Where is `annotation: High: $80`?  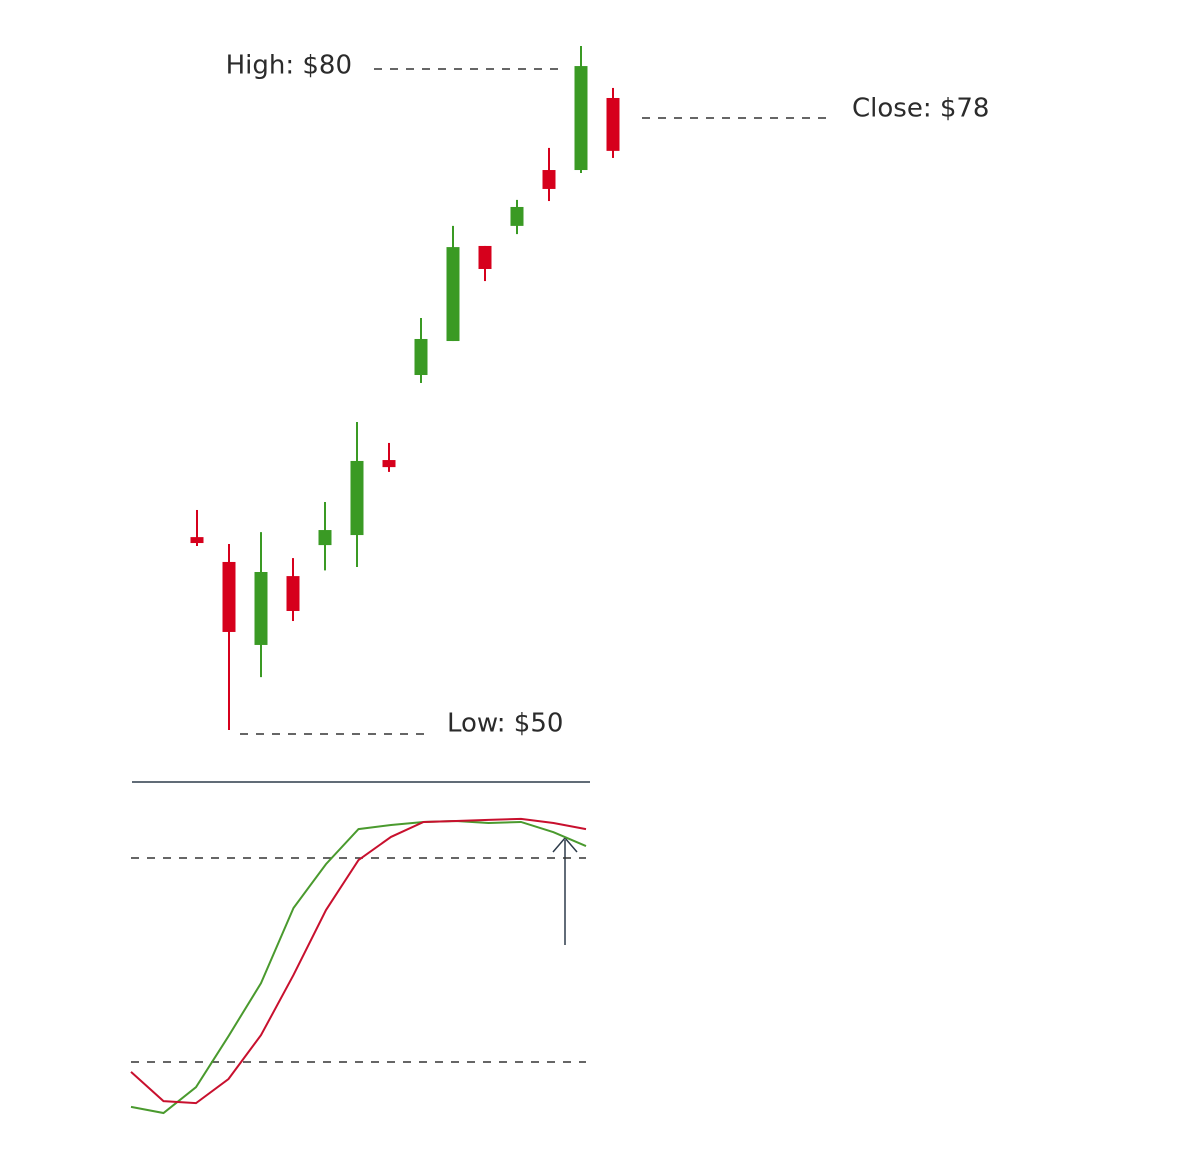 annotation: High: $80 is located at coordinates (289, 66).